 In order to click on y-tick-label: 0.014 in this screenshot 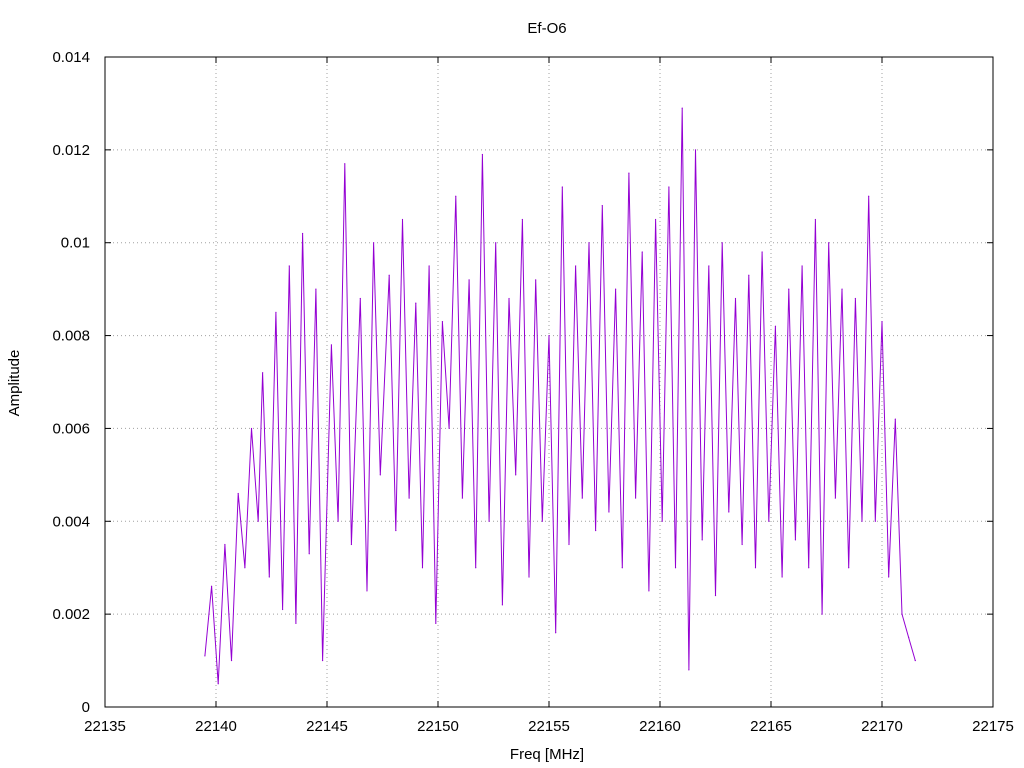, I will do `click(71, 57)`.